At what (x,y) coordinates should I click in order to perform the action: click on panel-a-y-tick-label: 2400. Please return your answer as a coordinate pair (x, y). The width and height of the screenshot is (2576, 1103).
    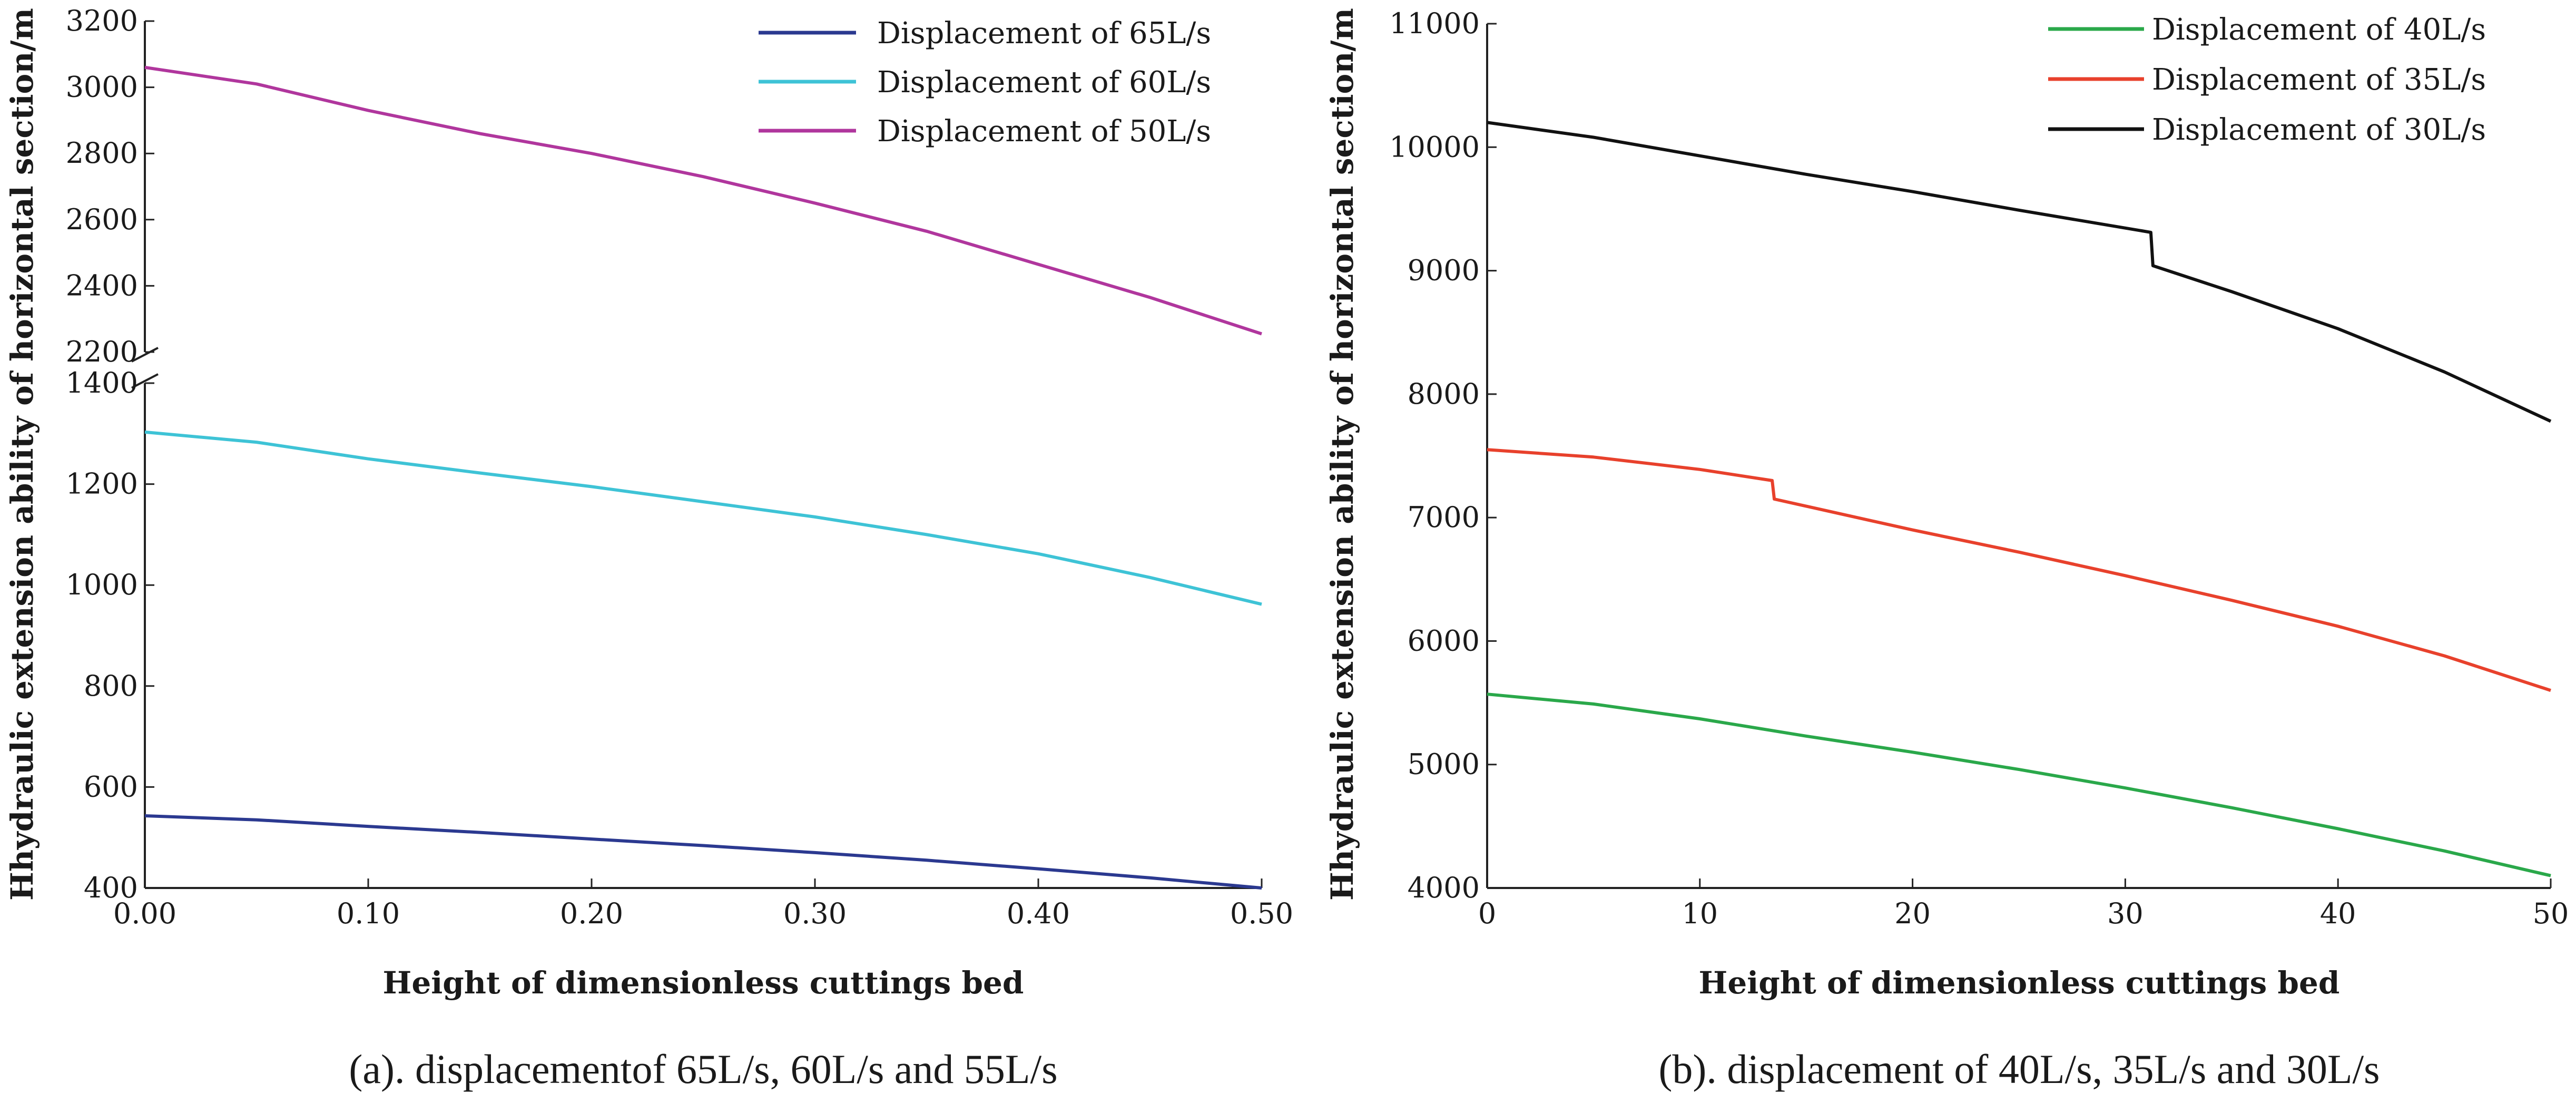
    Looking at the image, I should click on (102, 286).